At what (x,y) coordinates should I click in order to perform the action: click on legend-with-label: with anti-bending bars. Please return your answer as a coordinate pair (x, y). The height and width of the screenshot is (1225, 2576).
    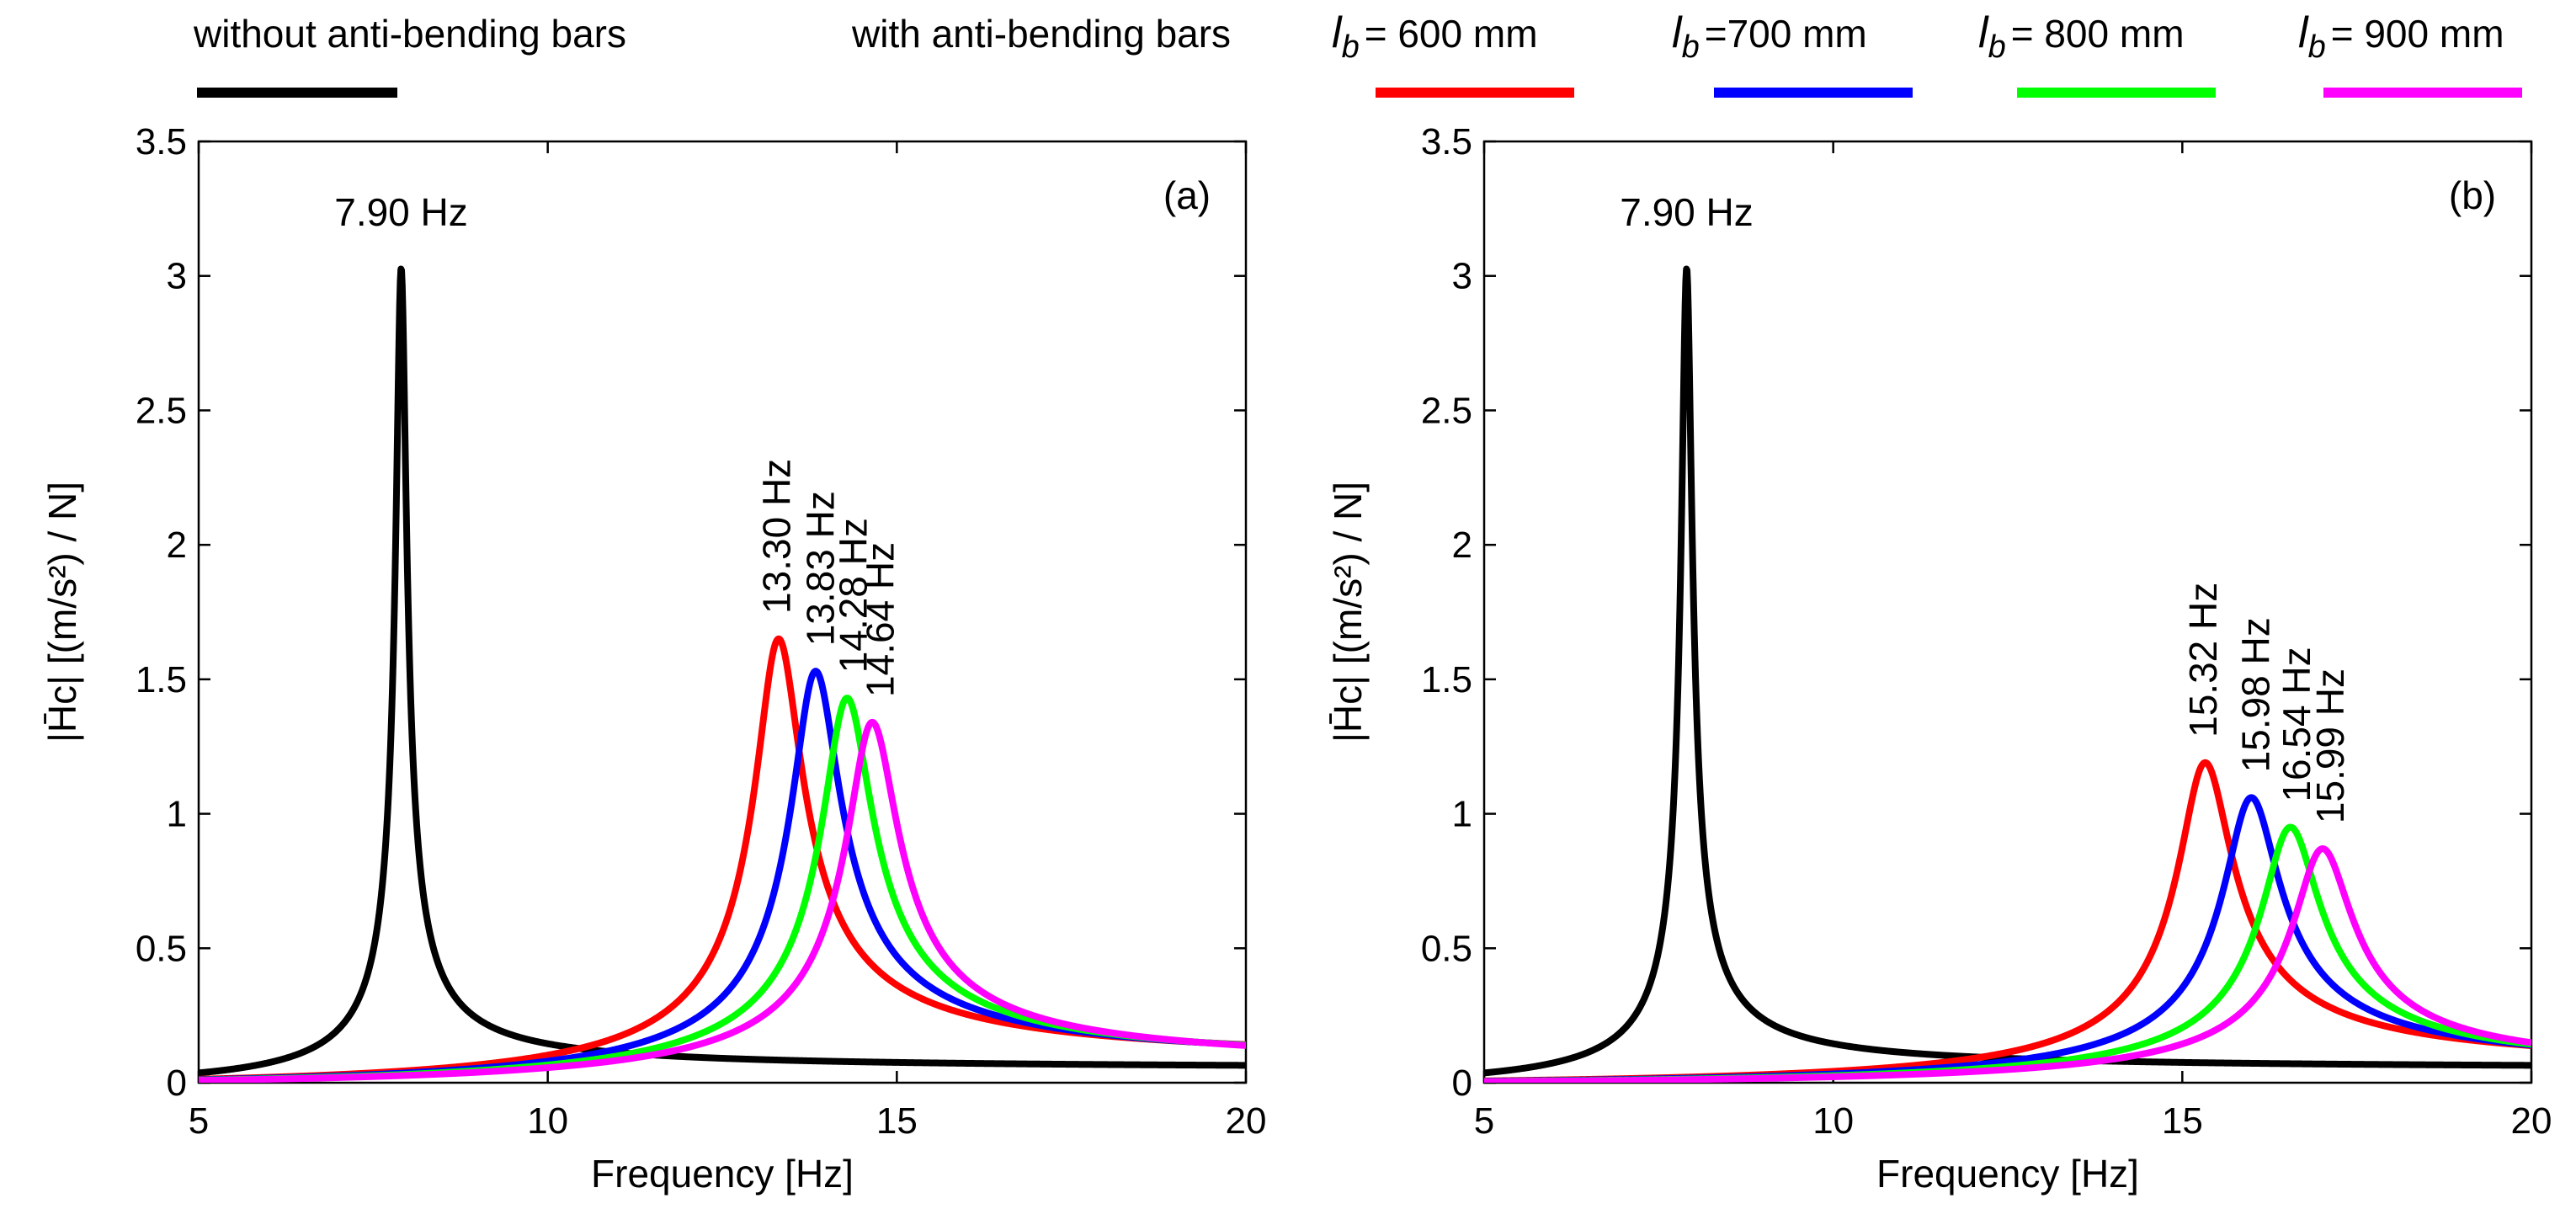
    Looking at the image, I should click on (1041, 34).